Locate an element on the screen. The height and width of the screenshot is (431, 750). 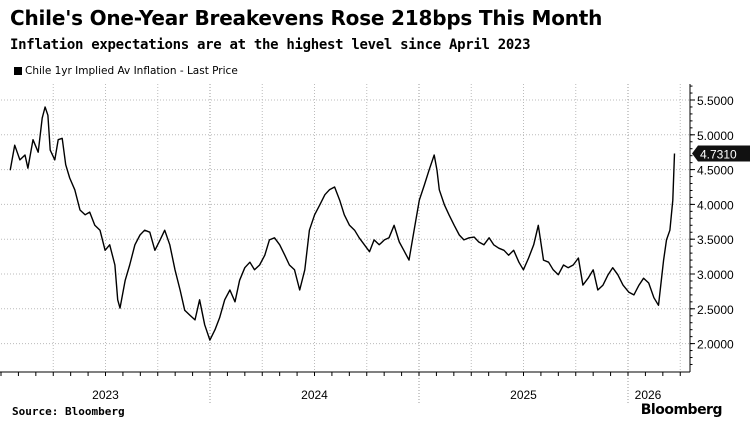
y-tick-label: 5.0000 is located at coordinates (715, 136).